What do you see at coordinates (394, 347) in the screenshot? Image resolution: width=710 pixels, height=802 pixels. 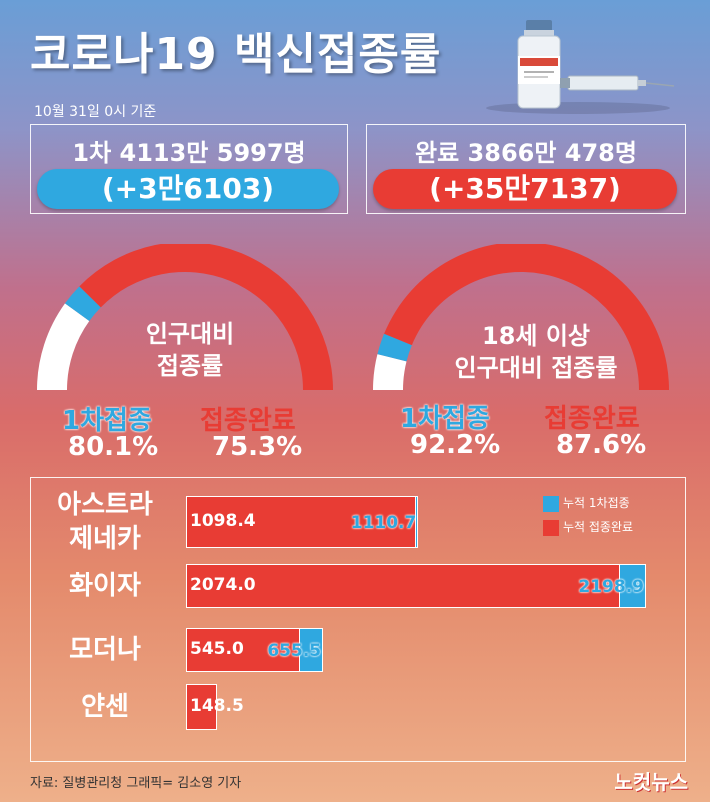 I see `gauge2-first-only-segment` at bounding box center [394, 347].